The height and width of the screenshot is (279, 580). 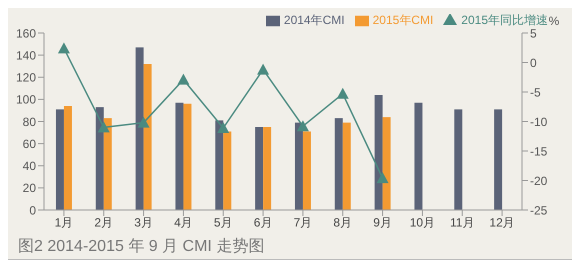 What do you see at coordinates (290, 247) in the screenshot?
I see `text: 图2 2014-2015 年 9 月 CMI 走势图` at bounding box center [290, 247].